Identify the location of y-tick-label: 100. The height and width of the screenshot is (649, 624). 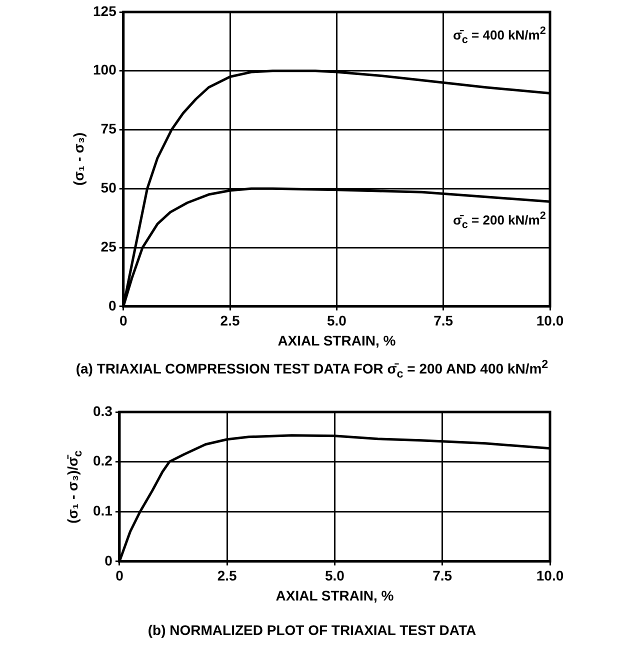
(105, 70).